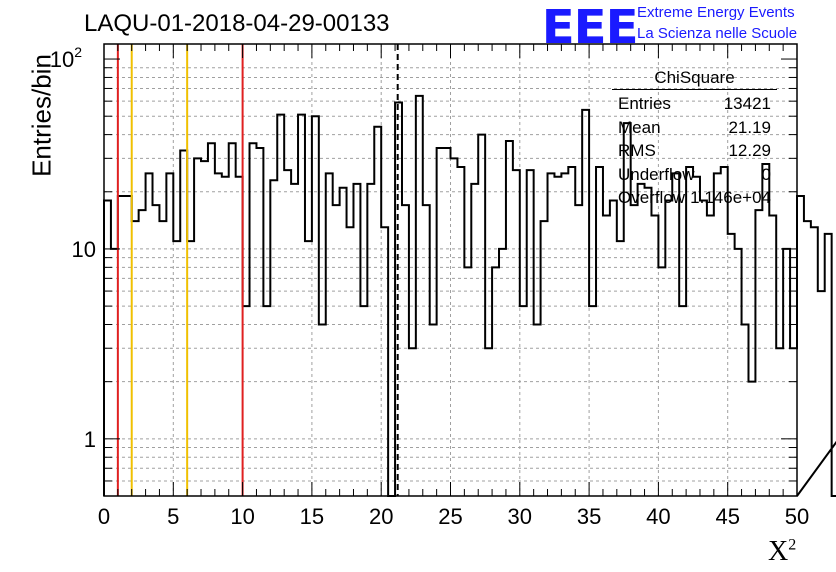 Image resolution: width=836 pixels, height=572 pixels. What do you see at coordinates (237, 23) in the screenshot?
I see `chart-title: LAQU-01-2018-04-29-00133` at bounding box center [237, 23].